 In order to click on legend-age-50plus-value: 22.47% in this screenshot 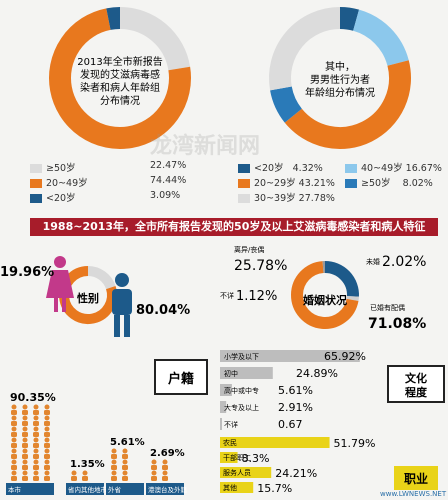, I will do `click(168, 165)`.